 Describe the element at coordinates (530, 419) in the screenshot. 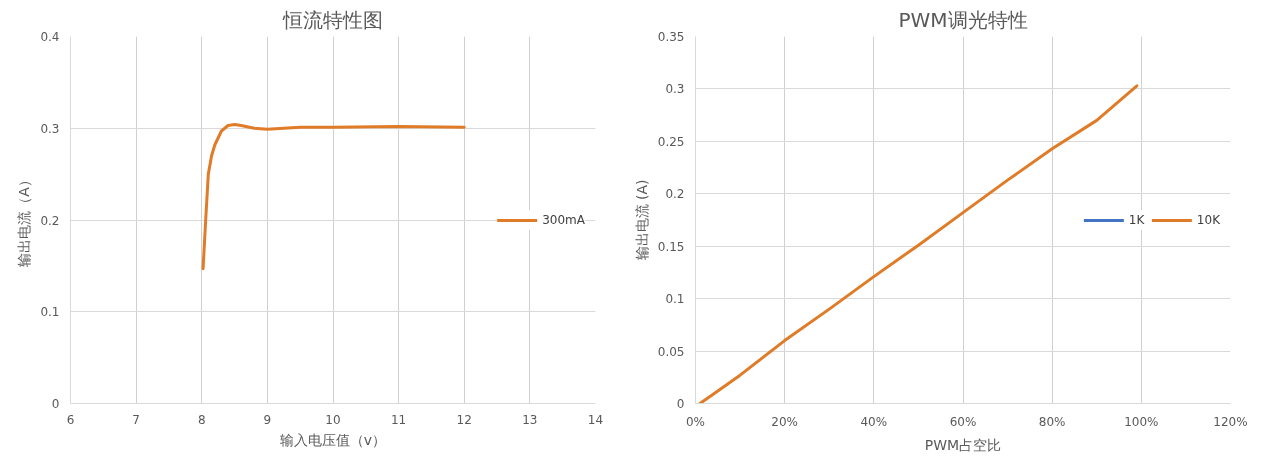

I see `x-tick-label: 13` at that location.